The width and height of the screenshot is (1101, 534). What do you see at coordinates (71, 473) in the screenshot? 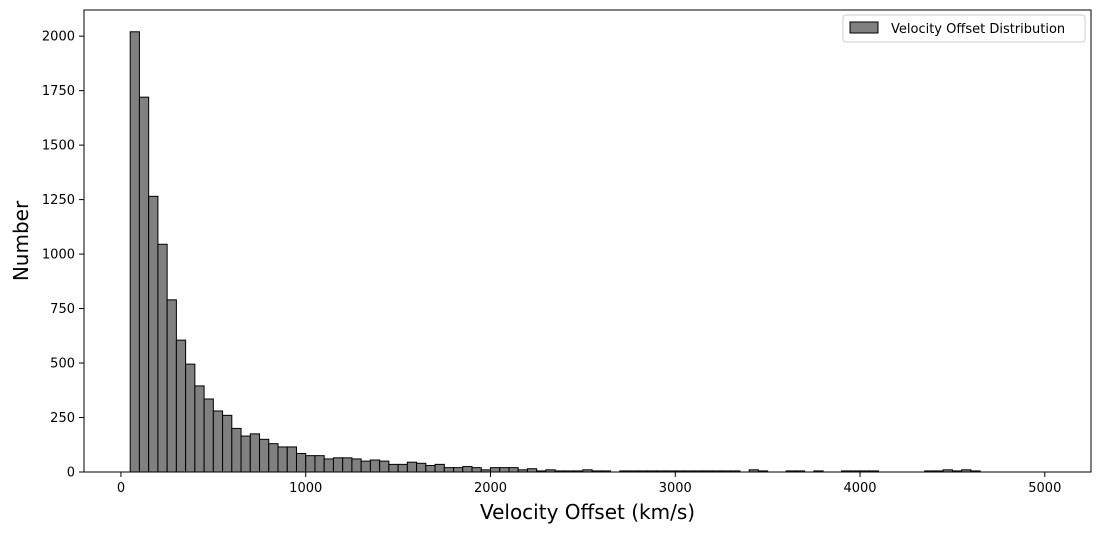
I see `y-tick-label: 0` at bounding box center [71, 473].